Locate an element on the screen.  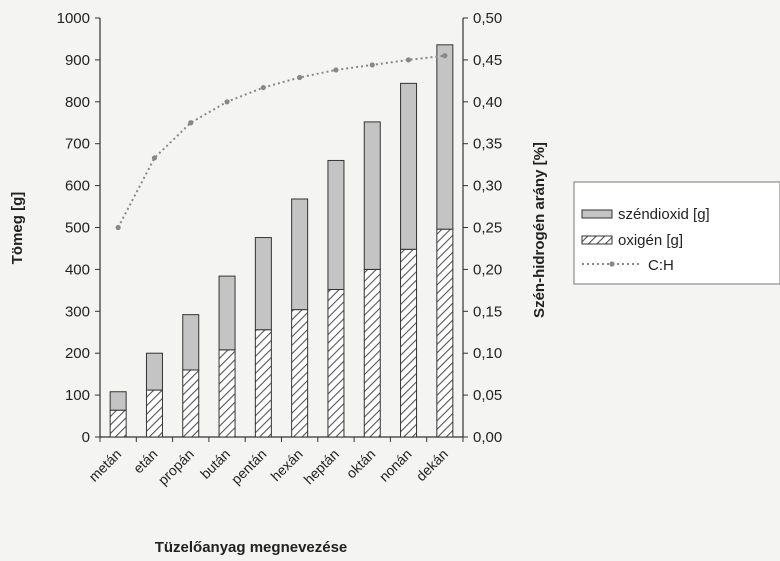
x-tick-label: nonán is located at coordinates (395, 465).